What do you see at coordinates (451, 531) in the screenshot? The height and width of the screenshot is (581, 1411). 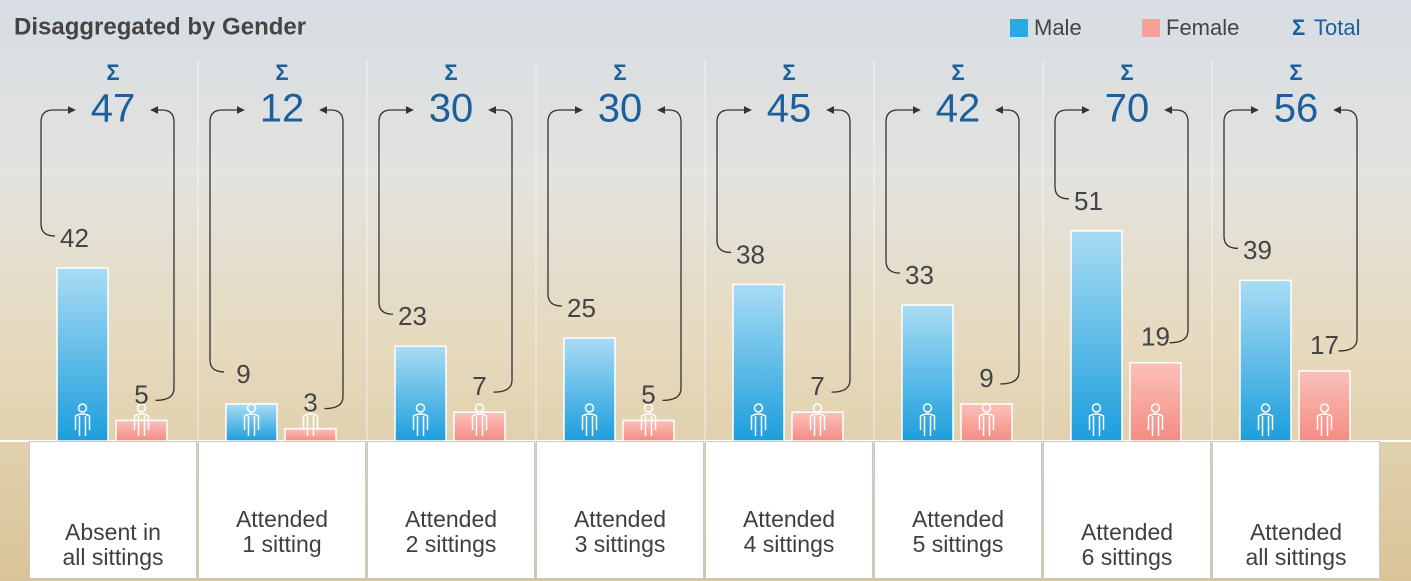 I see `category-label: Attended 2 sittings` at bounding box center [451, 531].